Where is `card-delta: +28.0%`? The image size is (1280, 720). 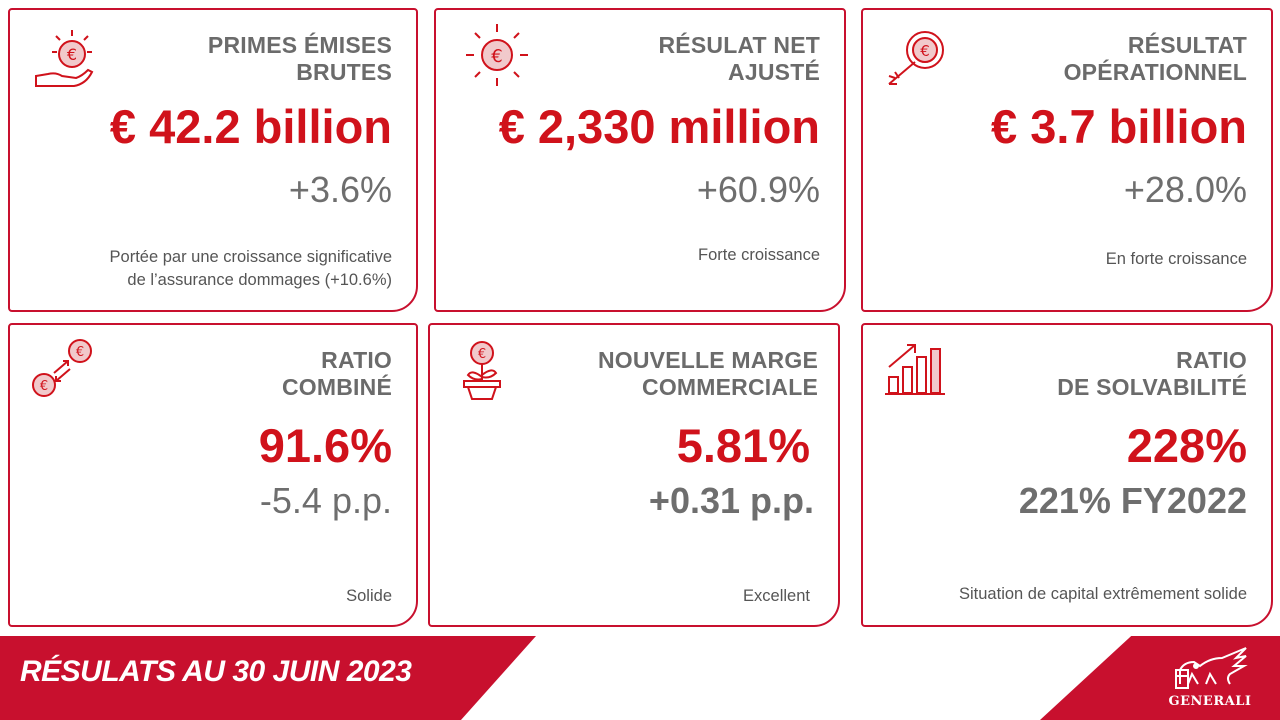 card-delta: +28.0% is located at coordinates (1185, 189).